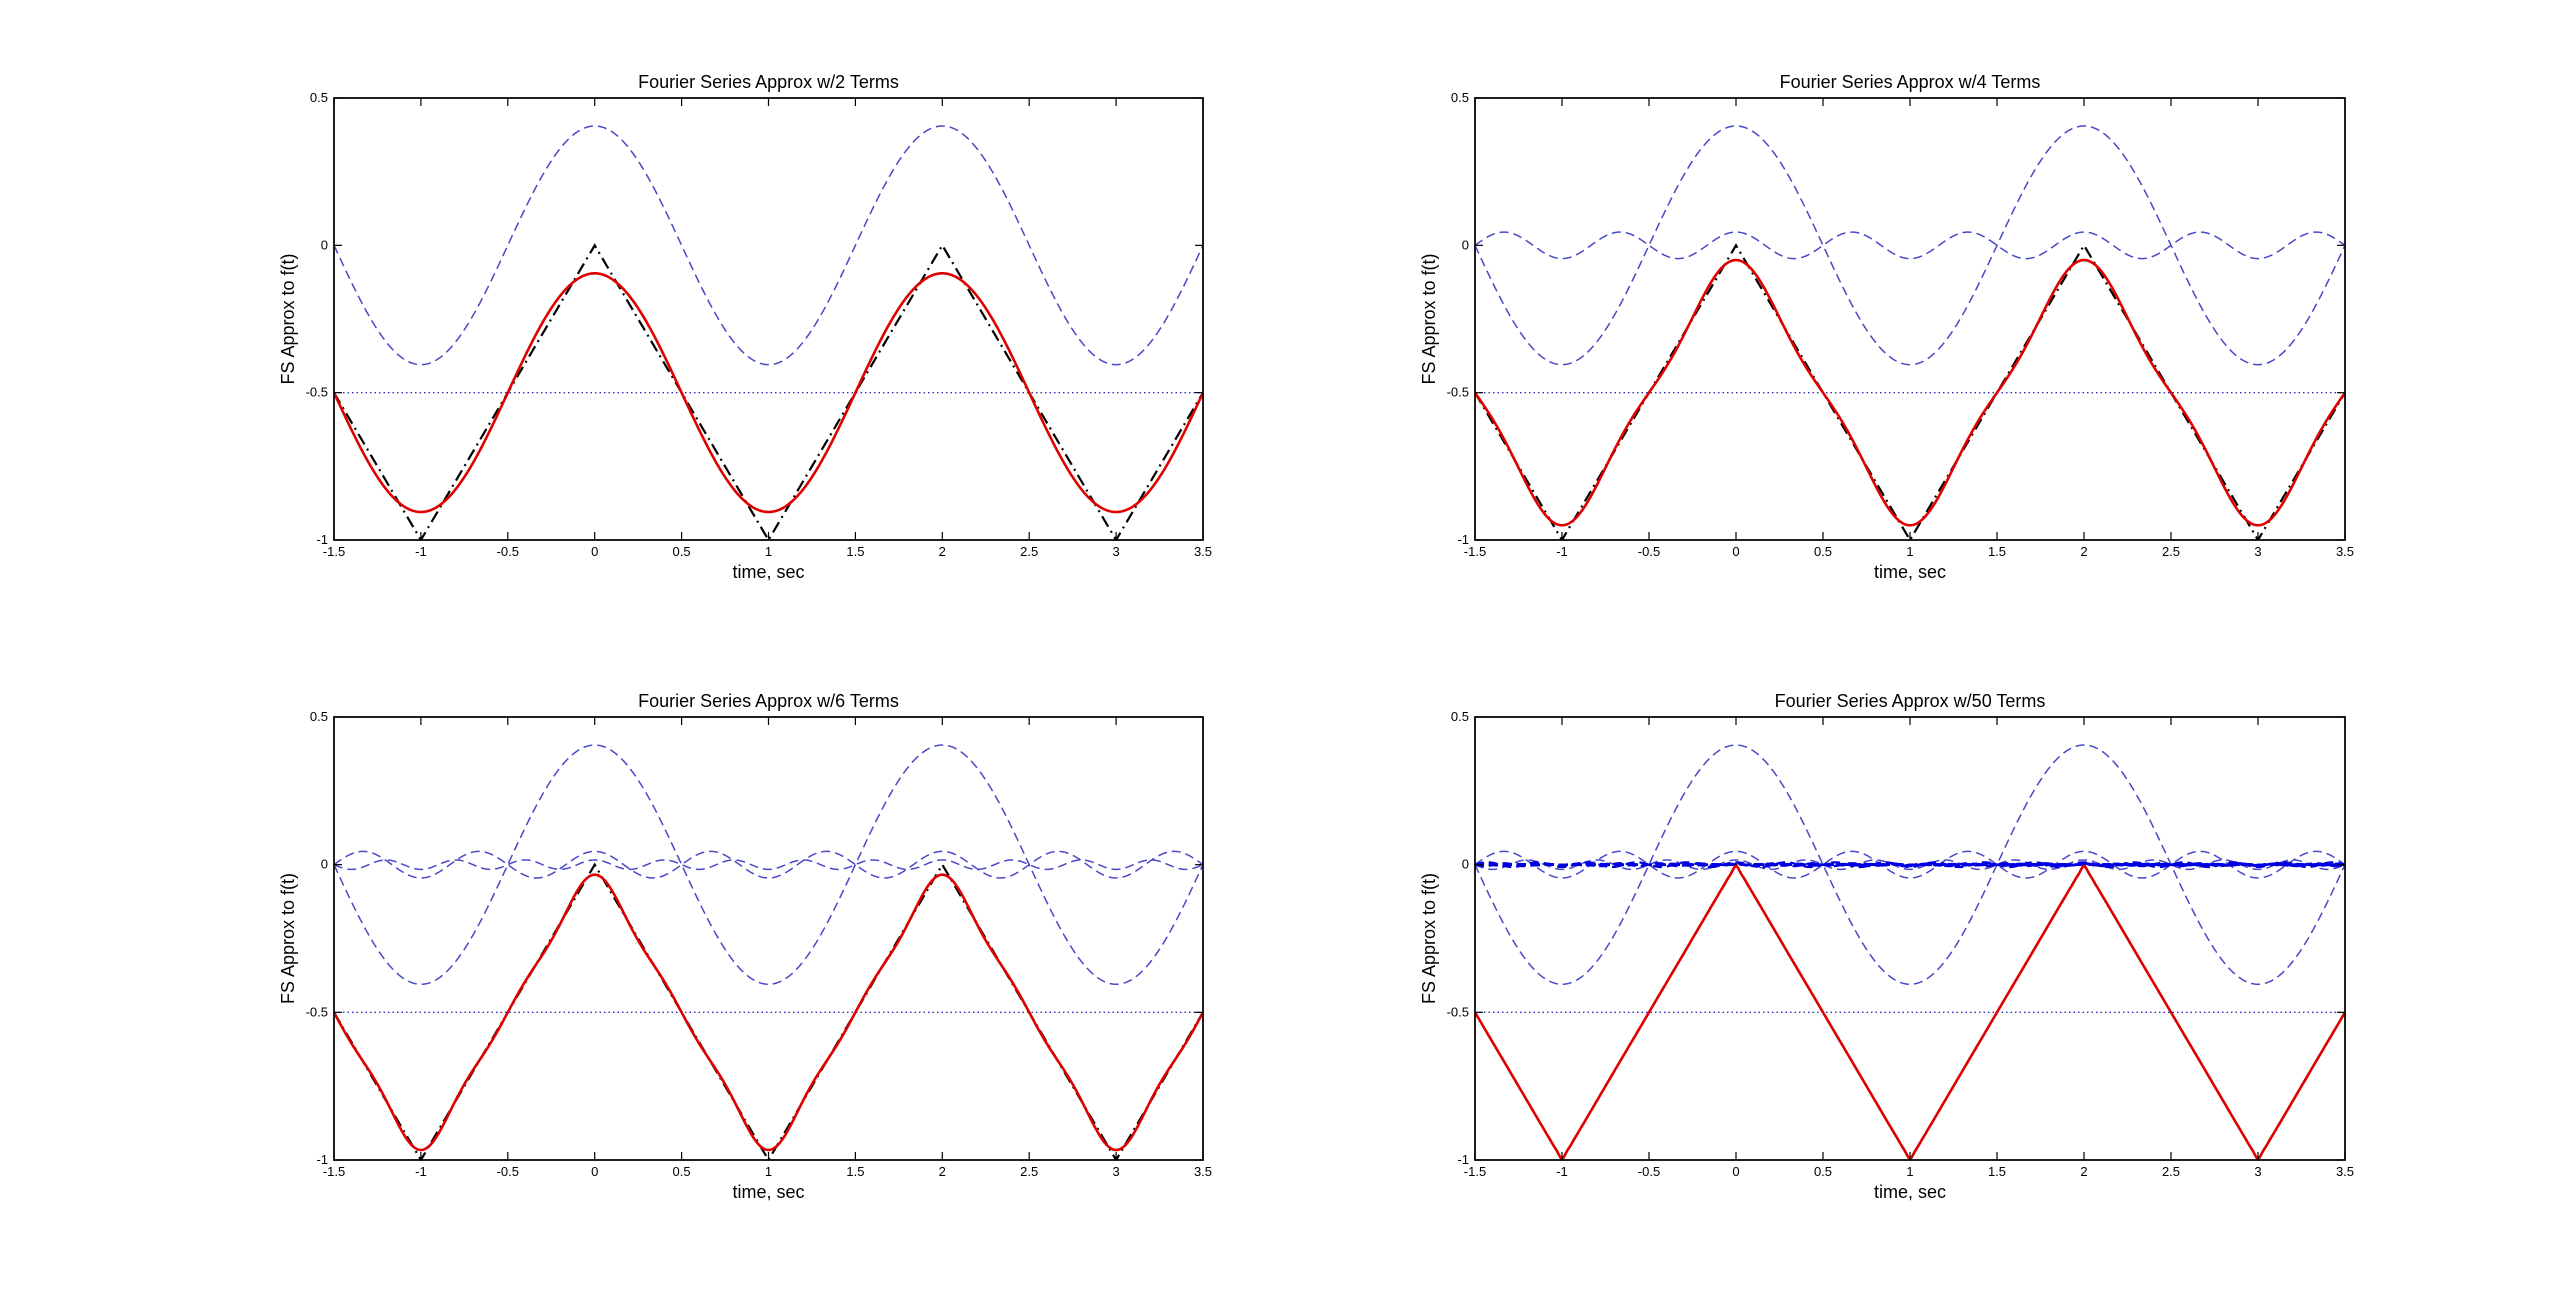  I want to click on chart-title: Fourier Series Approx w/50 Terms, so click(1910, 701).